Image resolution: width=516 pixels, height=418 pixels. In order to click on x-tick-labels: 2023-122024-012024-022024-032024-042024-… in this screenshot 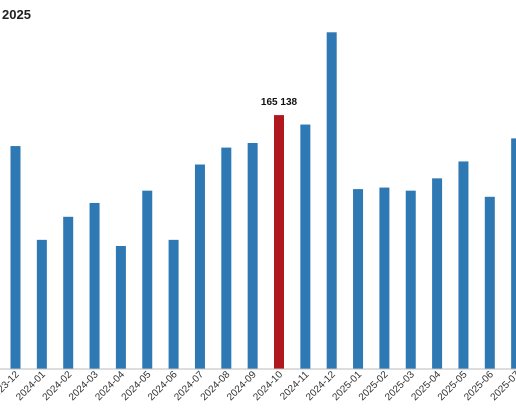, I will do `click(258, 386)`.